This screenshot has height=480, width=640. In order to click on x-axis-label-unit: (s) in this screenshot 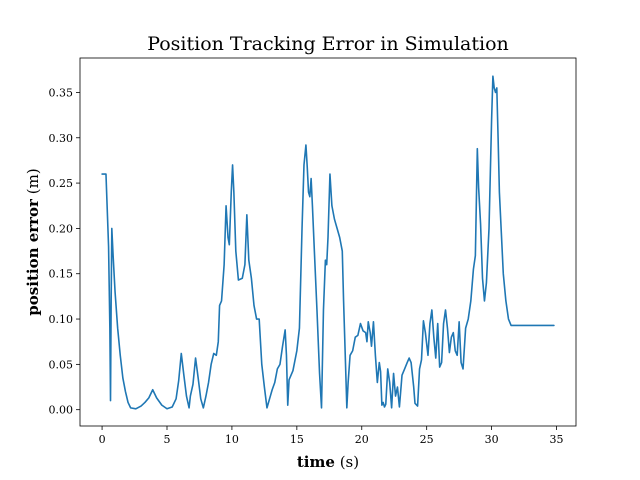, I will do `click(349, 462)`.